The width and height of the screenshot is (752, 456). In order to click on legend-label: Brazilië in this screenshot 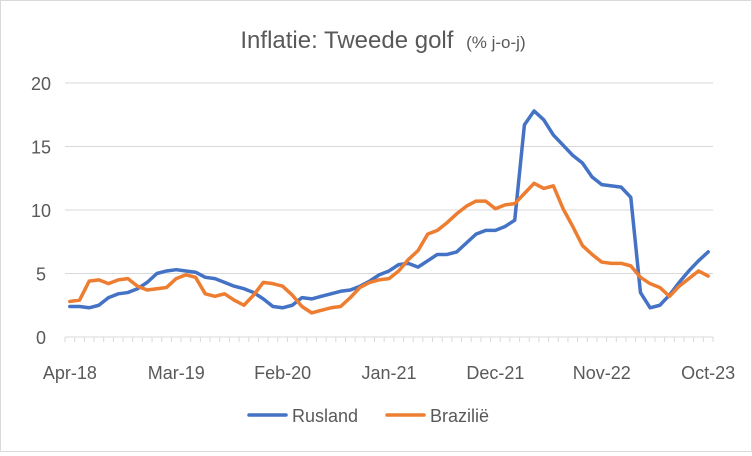, I will do `click(459, 416)`.